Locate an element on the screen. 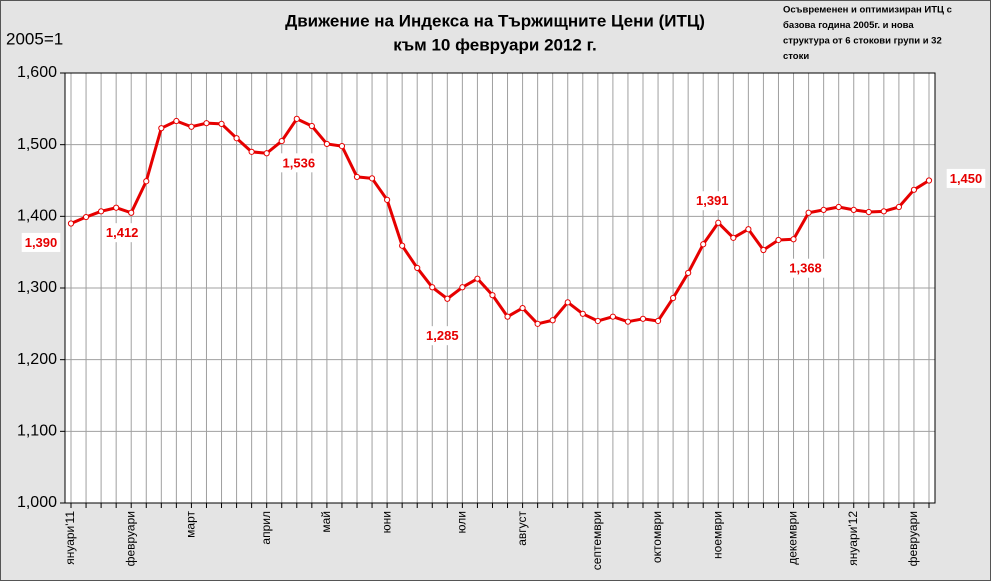  data-label: 1,536 is located at coordinates (299, 162).